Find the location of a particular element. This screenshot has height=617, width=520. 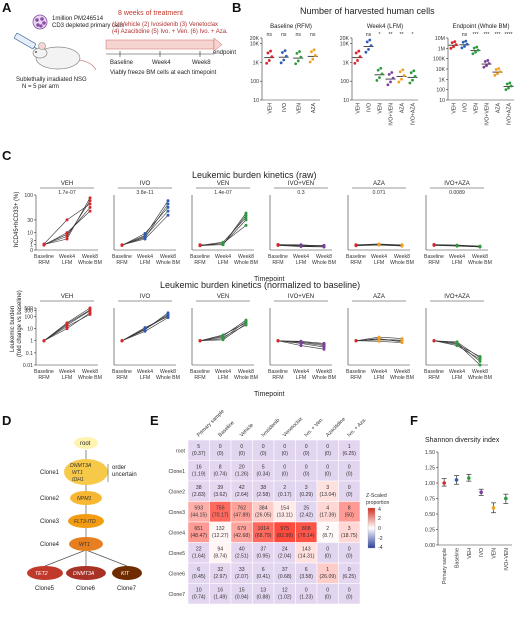

treatment-title: 8 weeks of treatment is located at coordinates (150, 13).